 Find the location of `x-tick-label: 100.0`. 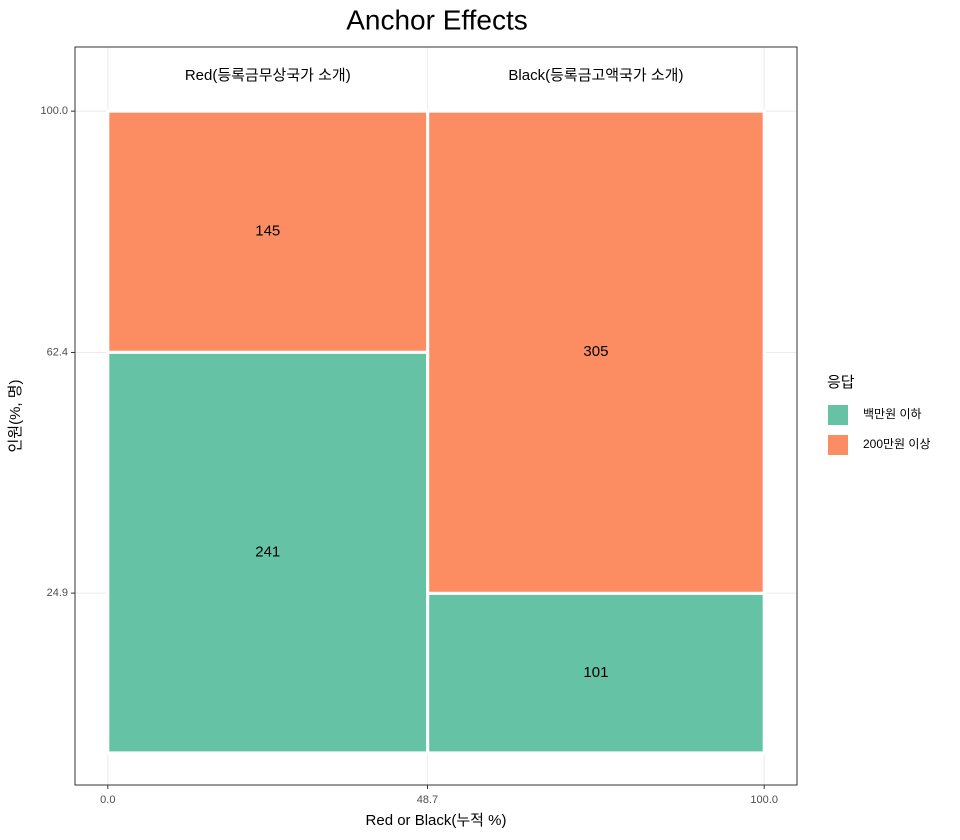

x-tick-label: 100.0 is located at coordinates (764, 800).